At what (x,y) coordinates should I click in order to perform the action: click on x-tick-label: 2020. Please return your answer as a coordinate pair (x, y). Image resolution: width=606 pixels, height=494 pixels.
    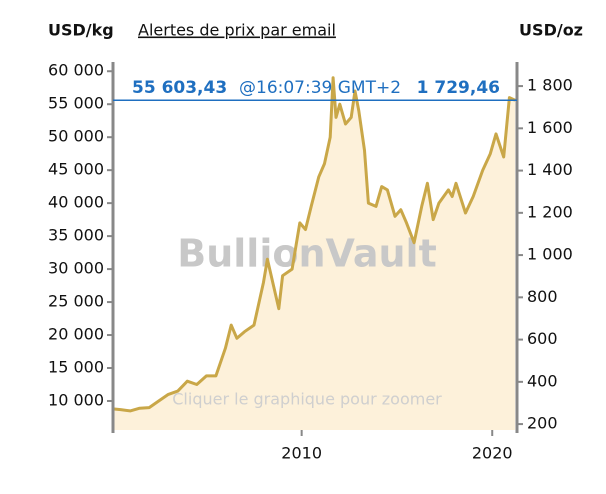
    Looking at the image, I should click on (492, 453).